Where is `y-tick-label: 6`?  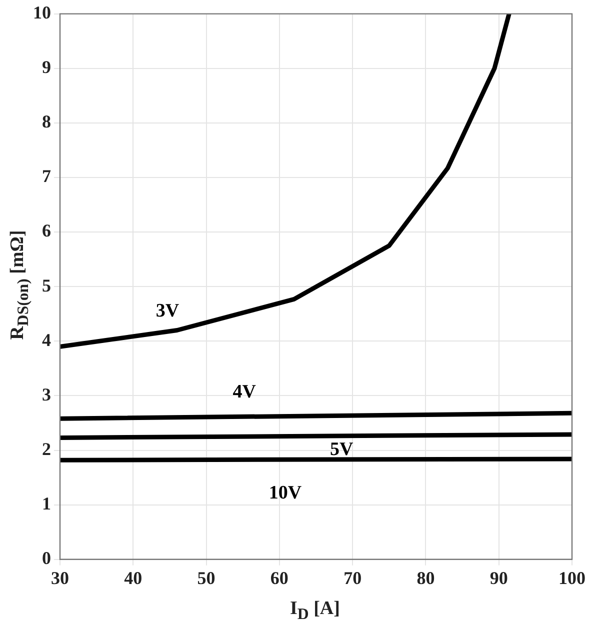 y-tick-label: 6 is located at coordinates (46, 230).